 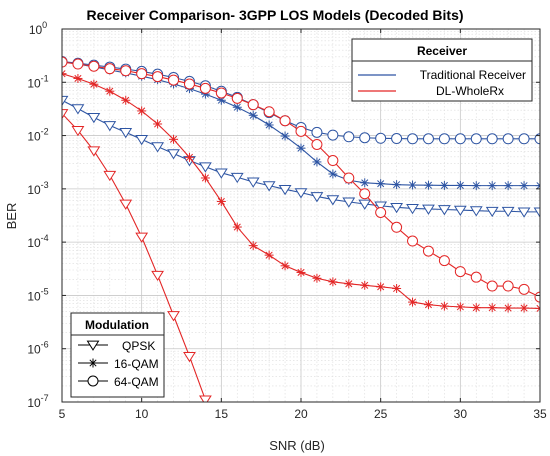 What do you see at coordinates (38, 28) in the screenshot?
I see `y-tick-label: 10⁰` at bounding box center [38, 28].